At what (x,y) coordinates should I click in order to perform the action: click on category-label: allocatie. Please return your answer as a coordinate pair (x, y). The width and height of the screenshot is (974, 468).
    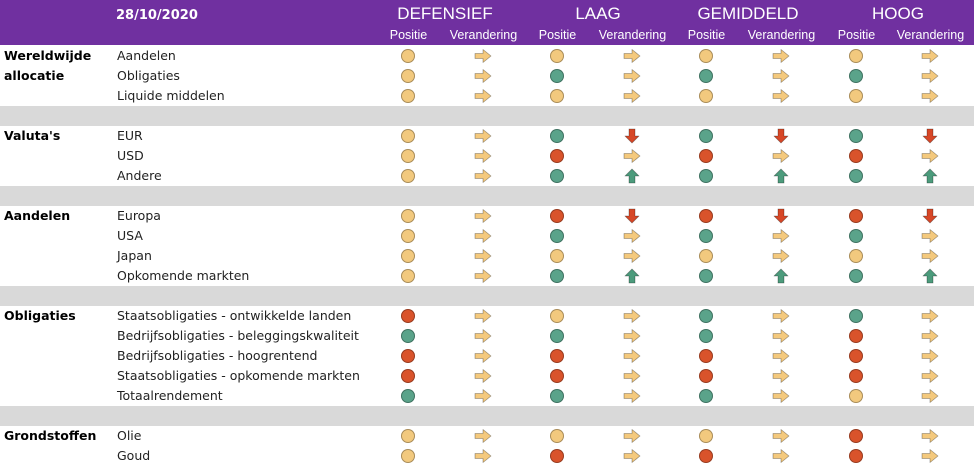
    Looking at the image, I should click on (34, 75).